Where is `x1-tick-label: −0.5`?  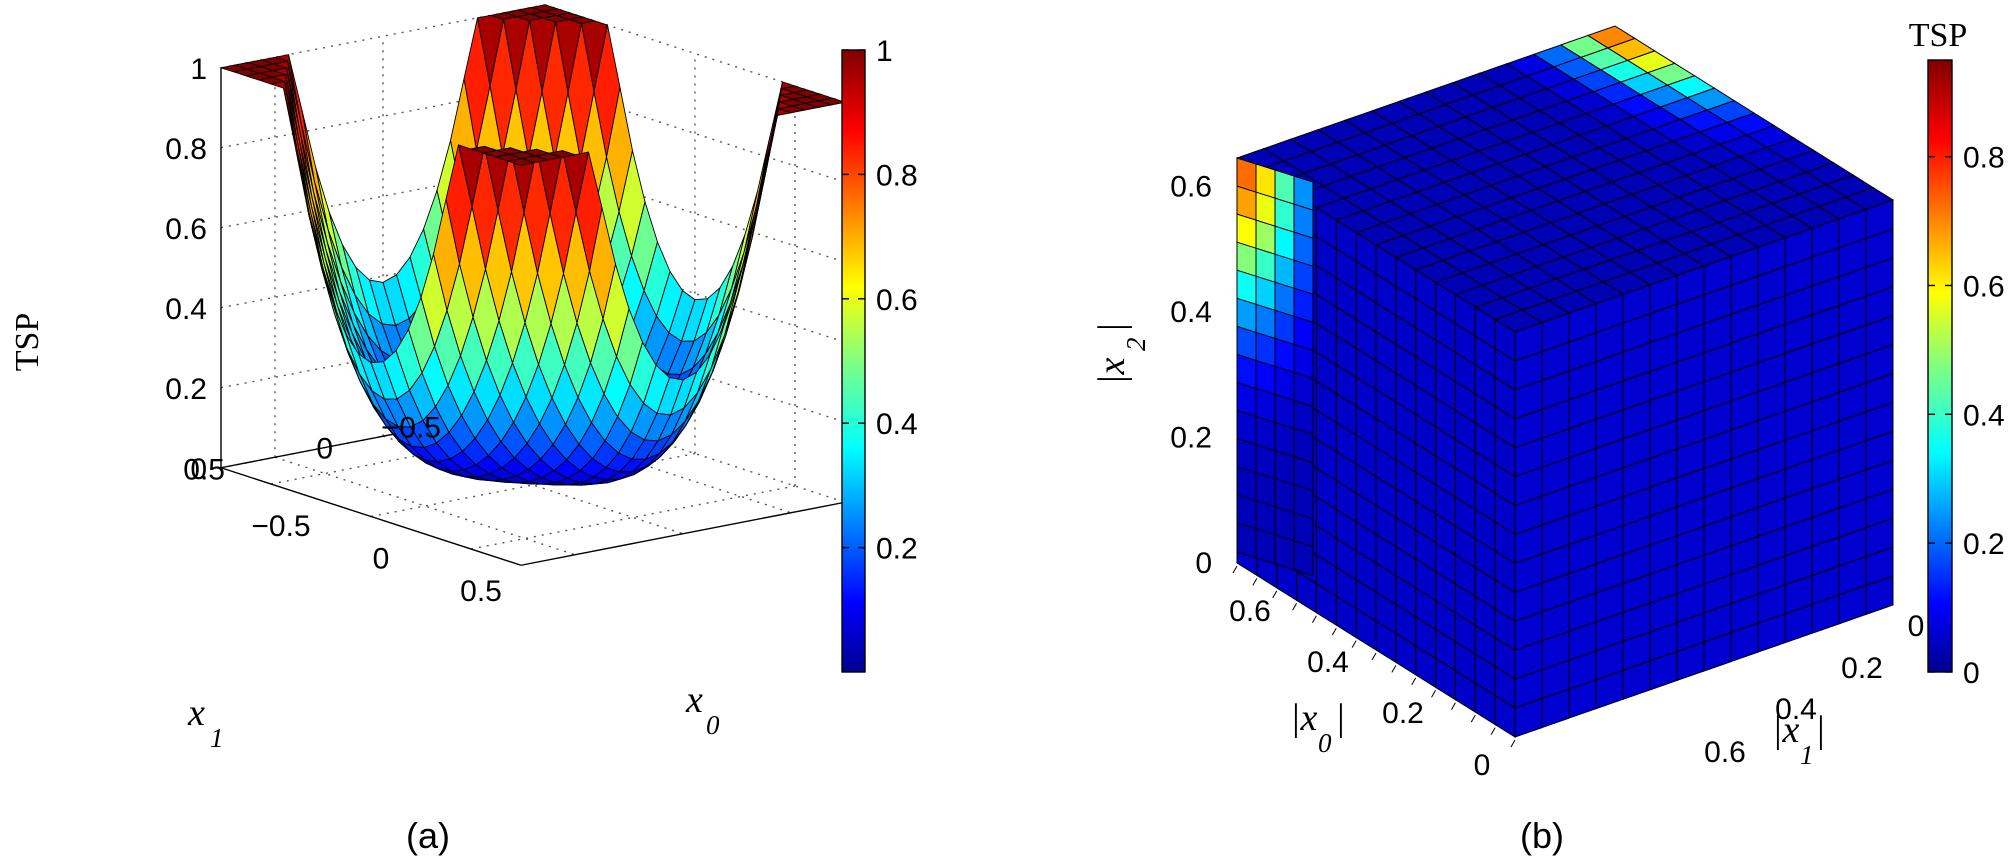
x1-tick-label: −0.5 is located at coordinates (411, 427).